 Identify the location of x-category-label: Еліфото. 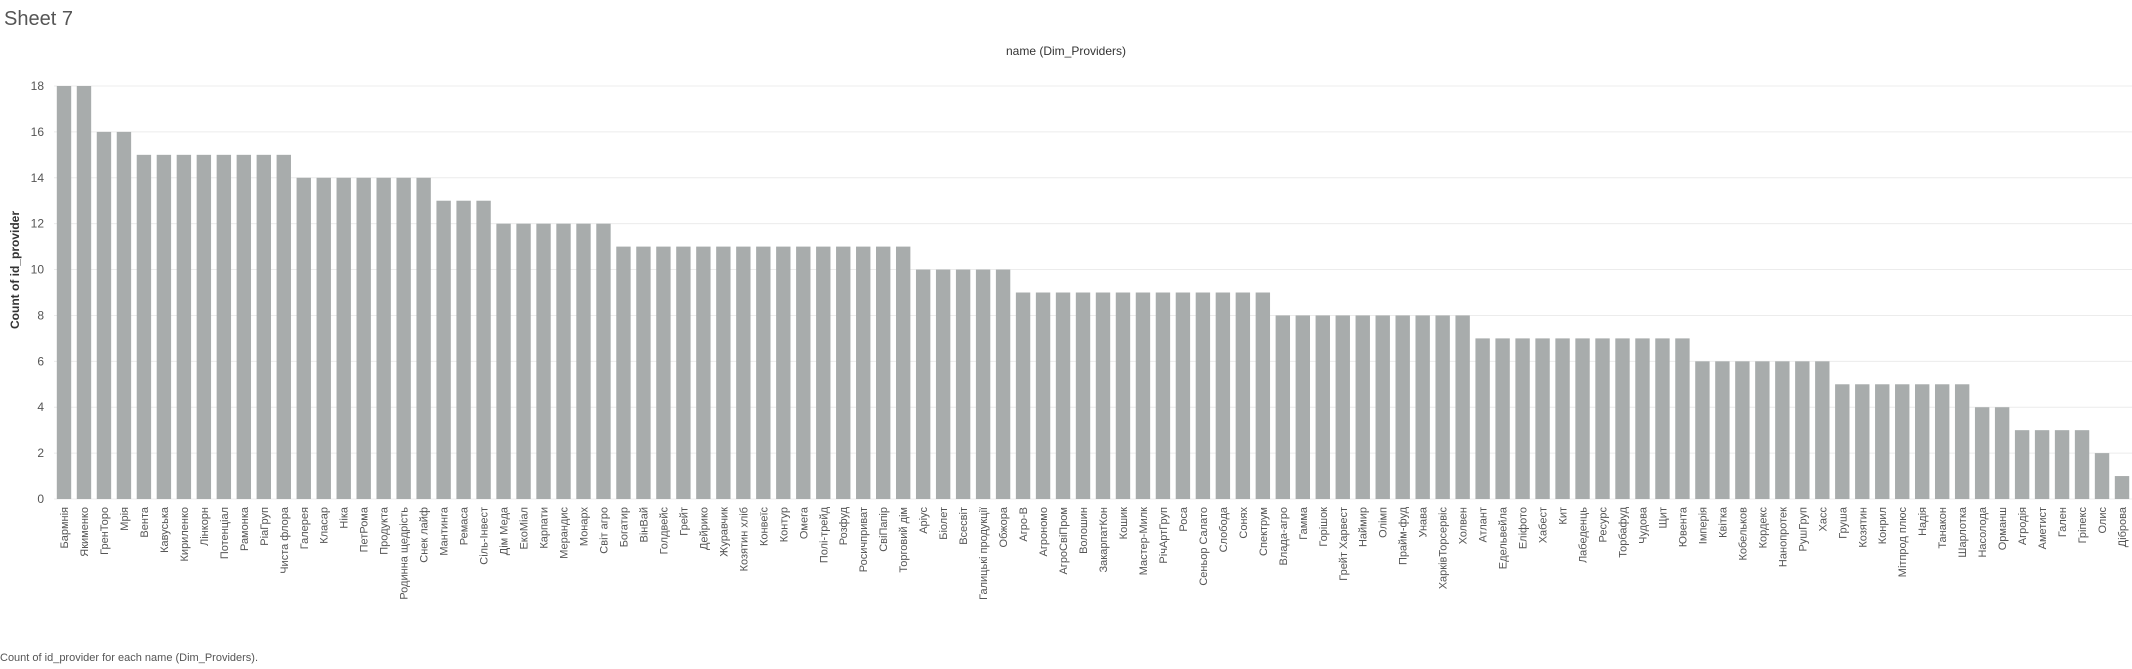
(1524, 528).